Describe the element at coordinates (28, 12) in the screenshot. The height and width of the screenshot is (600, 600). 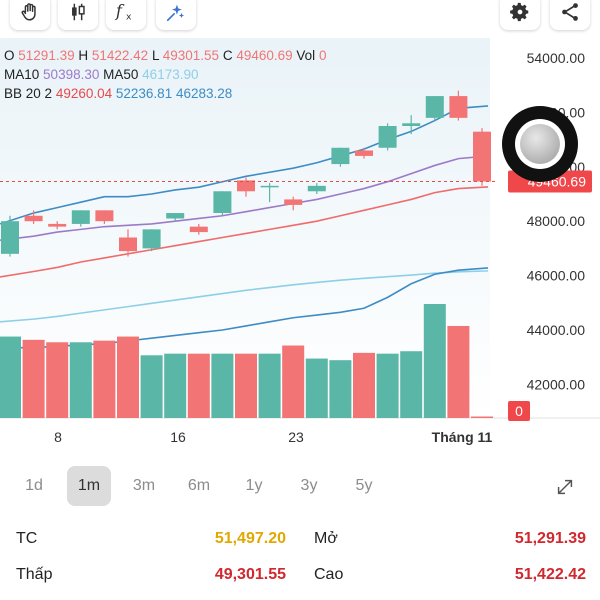
I see `hand-icon` at that location.